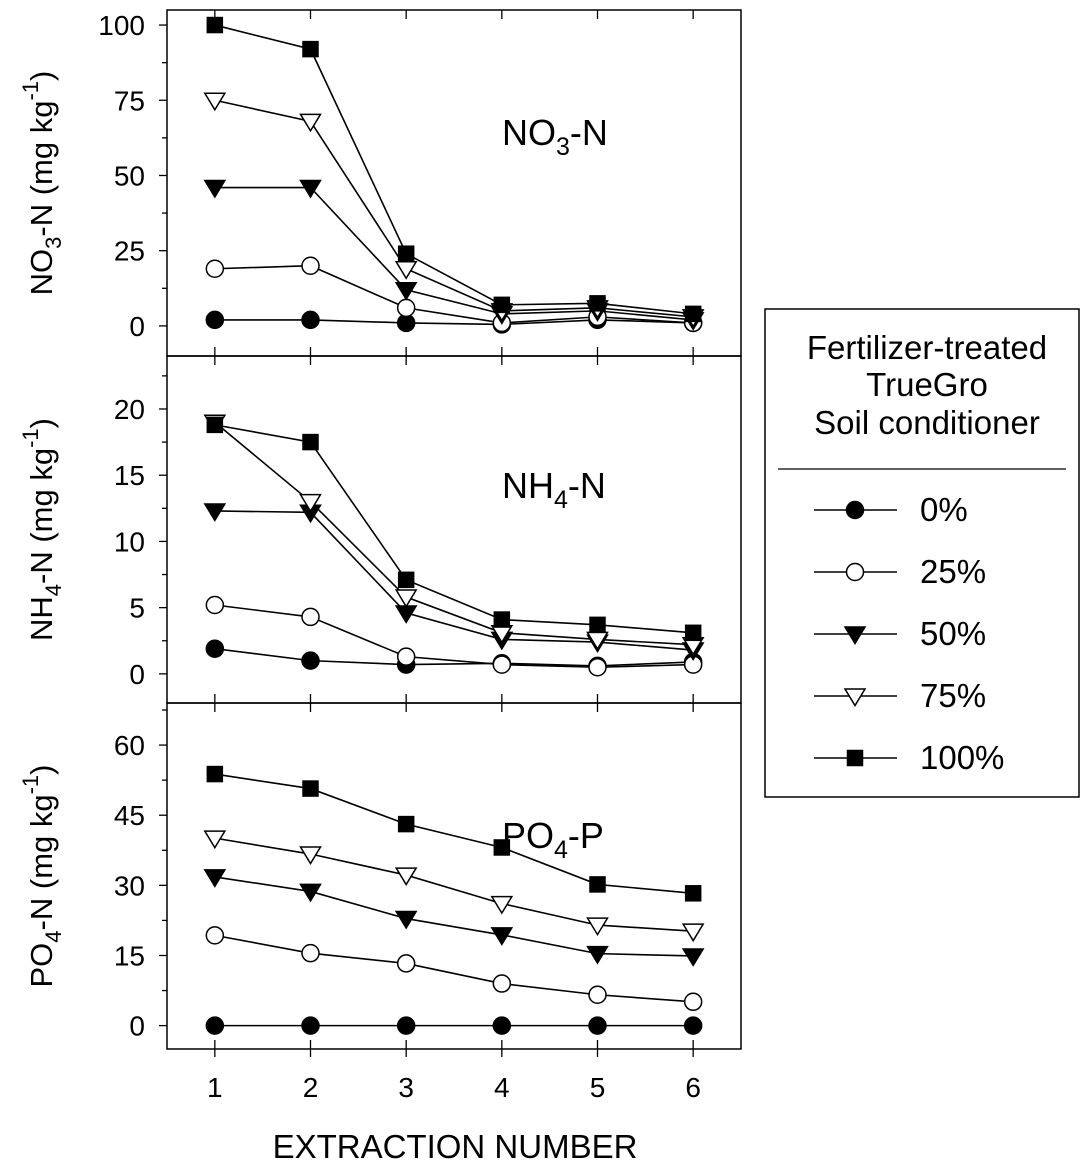 The height and width of the screenshot is (1172, 1081). I want to click on panel-label: PO4-P, so click(553, 839).